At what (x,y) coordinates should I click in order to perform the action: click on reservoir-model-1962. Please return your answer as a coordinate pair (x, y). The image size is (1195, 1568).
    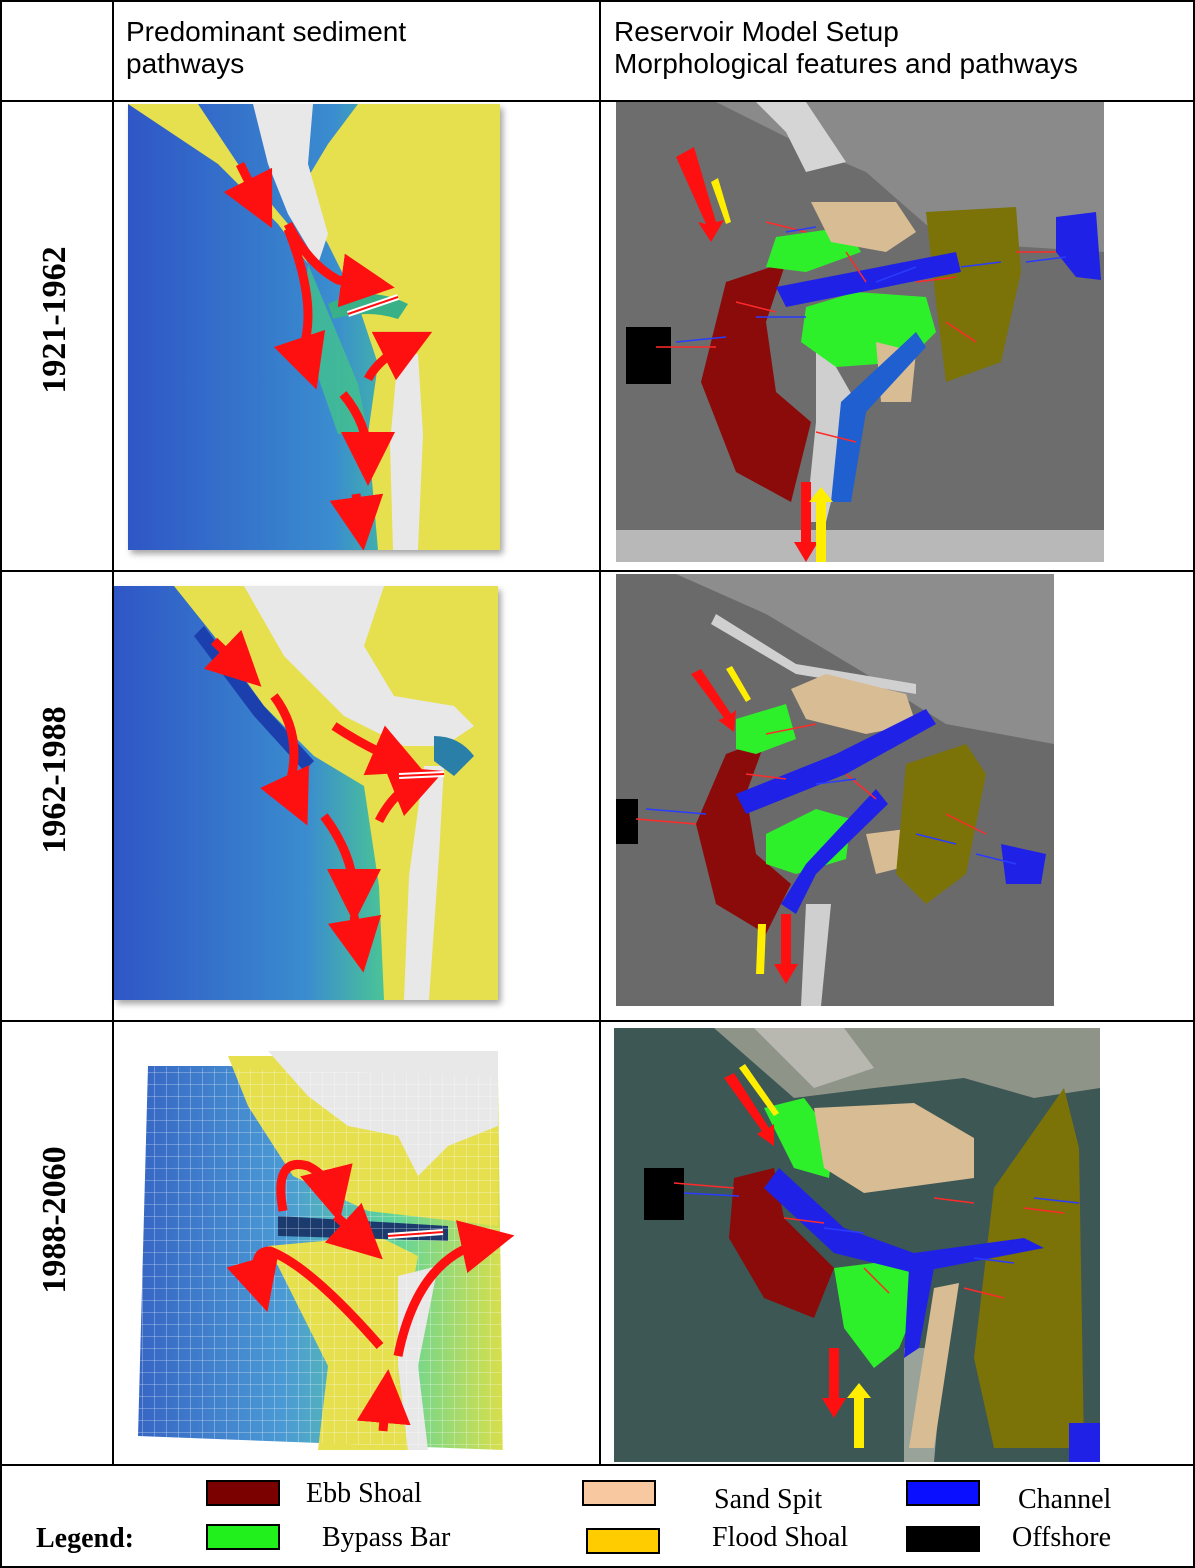
    Looking at the image, I should click on (835, 790).